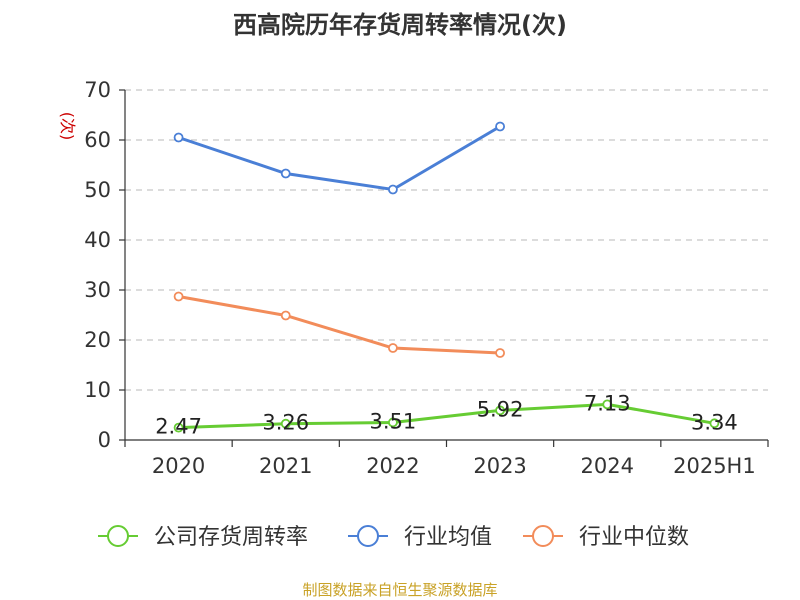 The width and height of the screenshot is (800, 600). I want to click on y-tick-label: 10, so click(97, 390).